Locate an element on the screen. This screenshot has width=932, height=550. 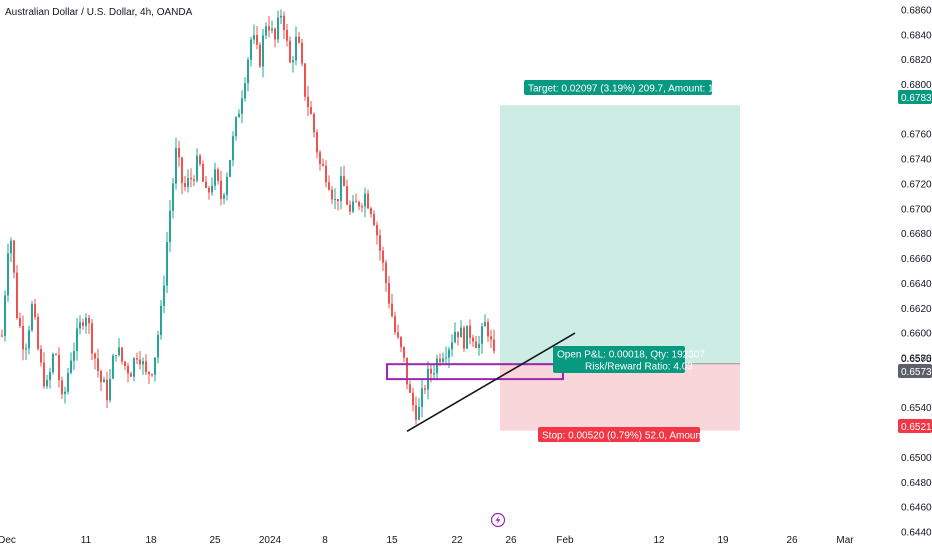
x-tick-label: 11 is located at coordinates (86, 540).